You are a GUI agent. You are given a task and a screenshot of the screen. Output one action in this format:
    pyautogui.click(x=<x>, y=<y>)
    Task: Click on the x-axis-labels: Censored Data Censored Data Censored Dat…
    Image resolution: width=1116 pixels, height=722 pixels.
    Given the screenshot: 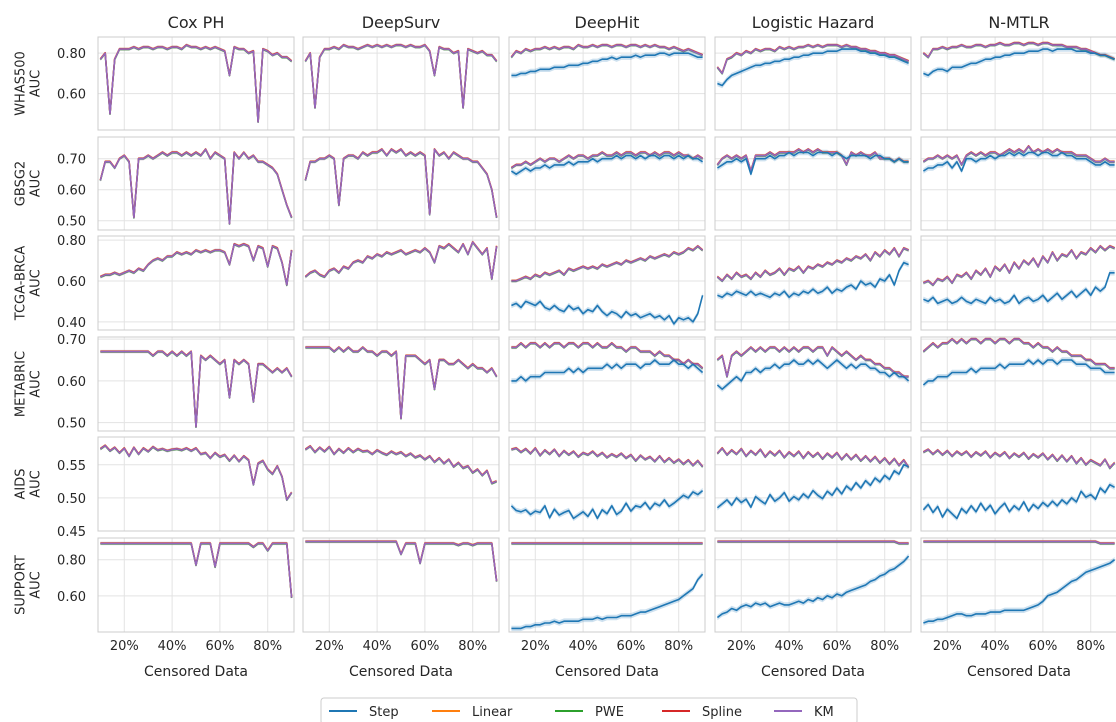 What is the action you would take?
    pyautogui.click(x=607, y=672)
    